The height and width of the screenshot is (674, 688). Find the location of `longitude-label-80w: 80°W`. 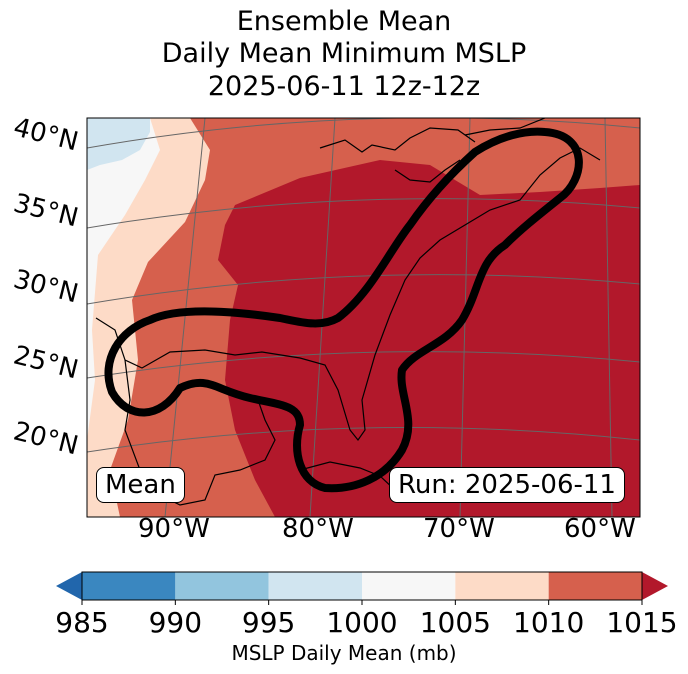

longitude-label-80w: 80°W is located at coordinates (318, 529).